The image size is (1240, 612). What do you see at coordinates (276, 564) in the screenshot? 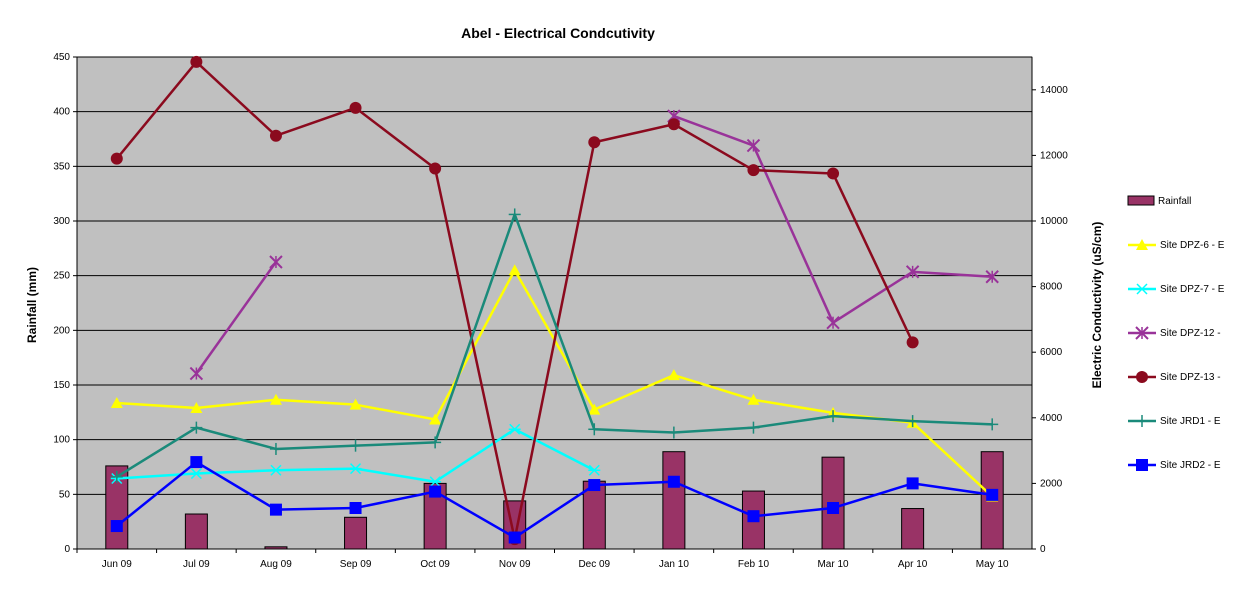
I see `x-tick-label: Aug 09` at bounding box center [276, 564].